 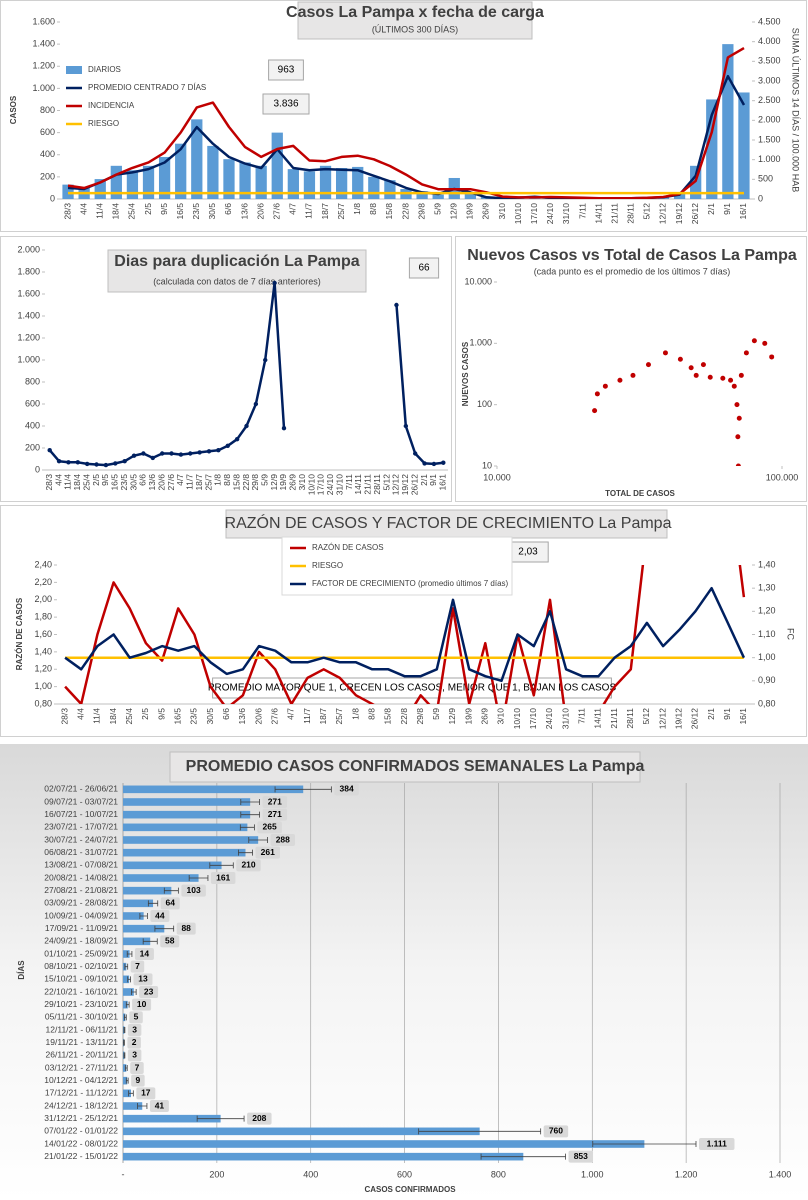 I want to click on y-tick-label: 26/11/21 - 20/11/21, so click(x=82, y=1055).